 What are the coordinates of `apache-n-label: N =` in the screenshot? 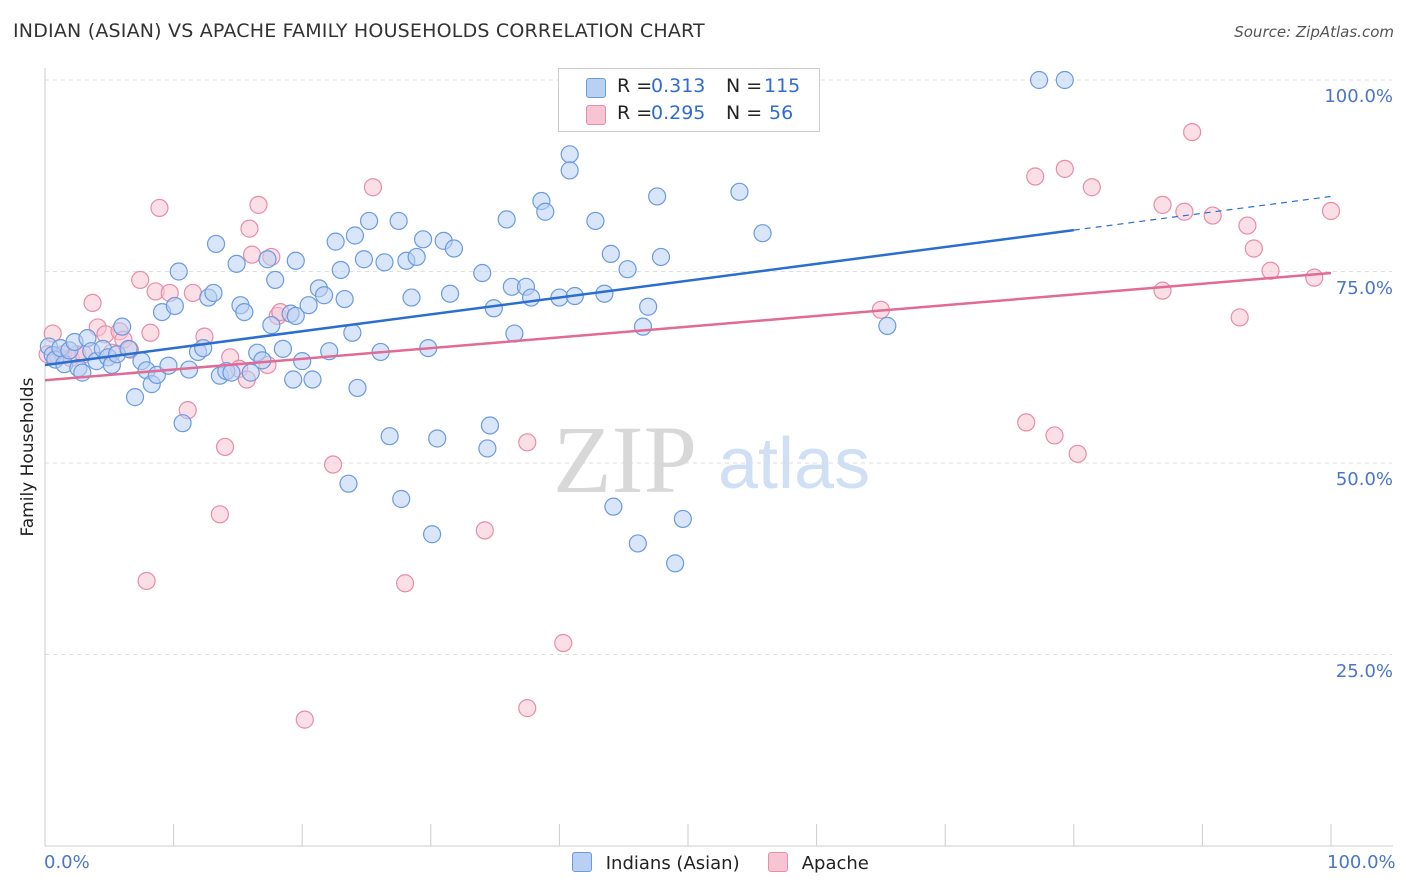 It's located at (744, 113).